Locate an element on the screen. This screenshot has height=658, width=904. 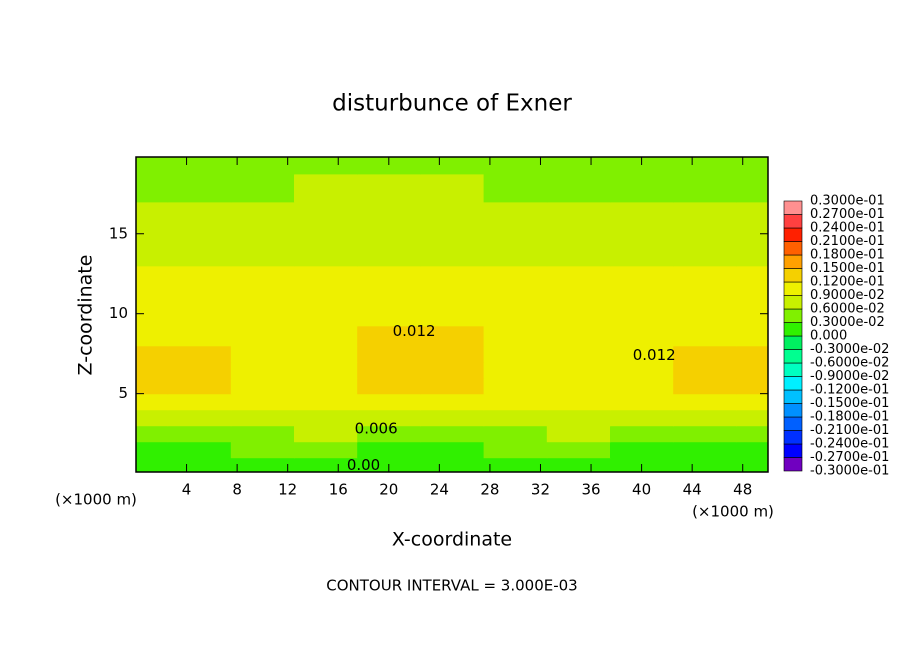
x-tick-label: 24 is located at coordinates (439, 490).